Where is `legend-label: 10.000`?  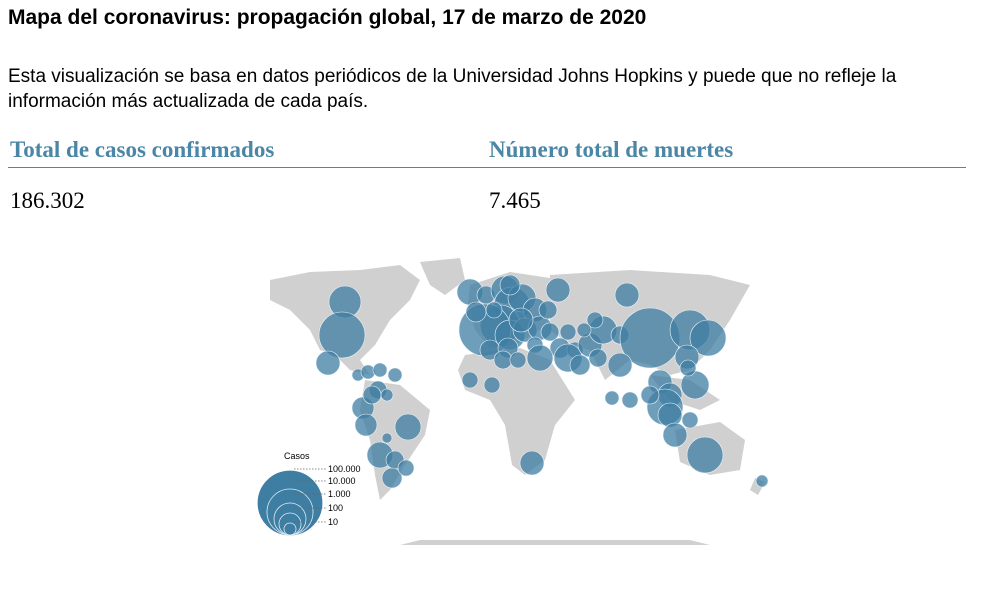 legend-label: 10.000 is located at coordinates (342, 481).